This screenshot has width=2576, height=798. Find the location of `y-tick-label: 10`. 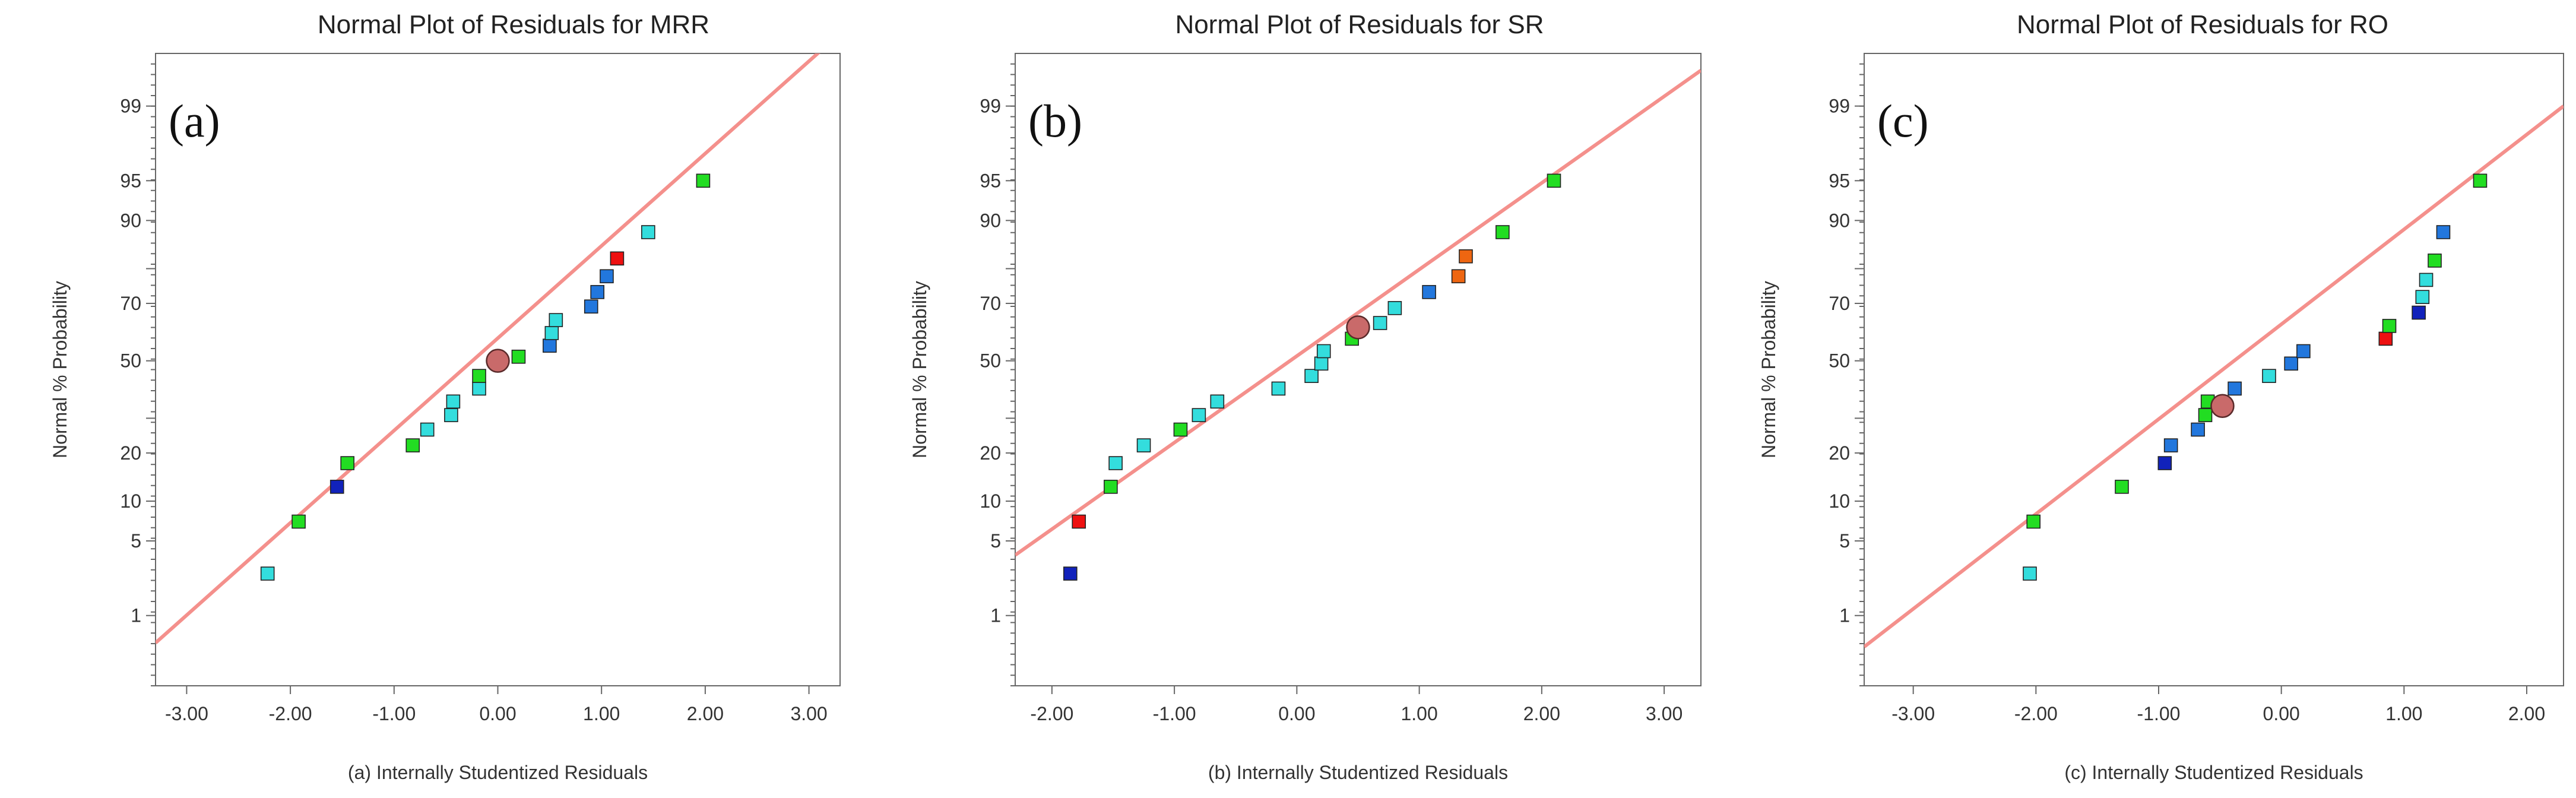

y-tick-label: 10 is located at coordinates (1840, 501).